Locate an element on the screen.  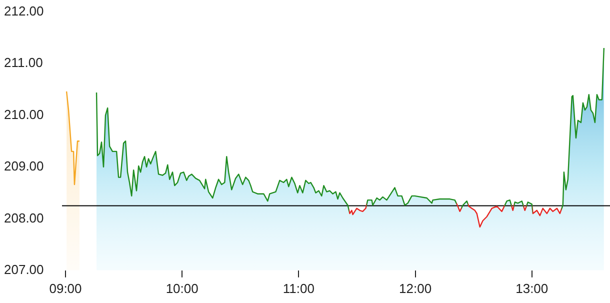
x-tick-label: 13:00 is located at coordinates (532, 288).